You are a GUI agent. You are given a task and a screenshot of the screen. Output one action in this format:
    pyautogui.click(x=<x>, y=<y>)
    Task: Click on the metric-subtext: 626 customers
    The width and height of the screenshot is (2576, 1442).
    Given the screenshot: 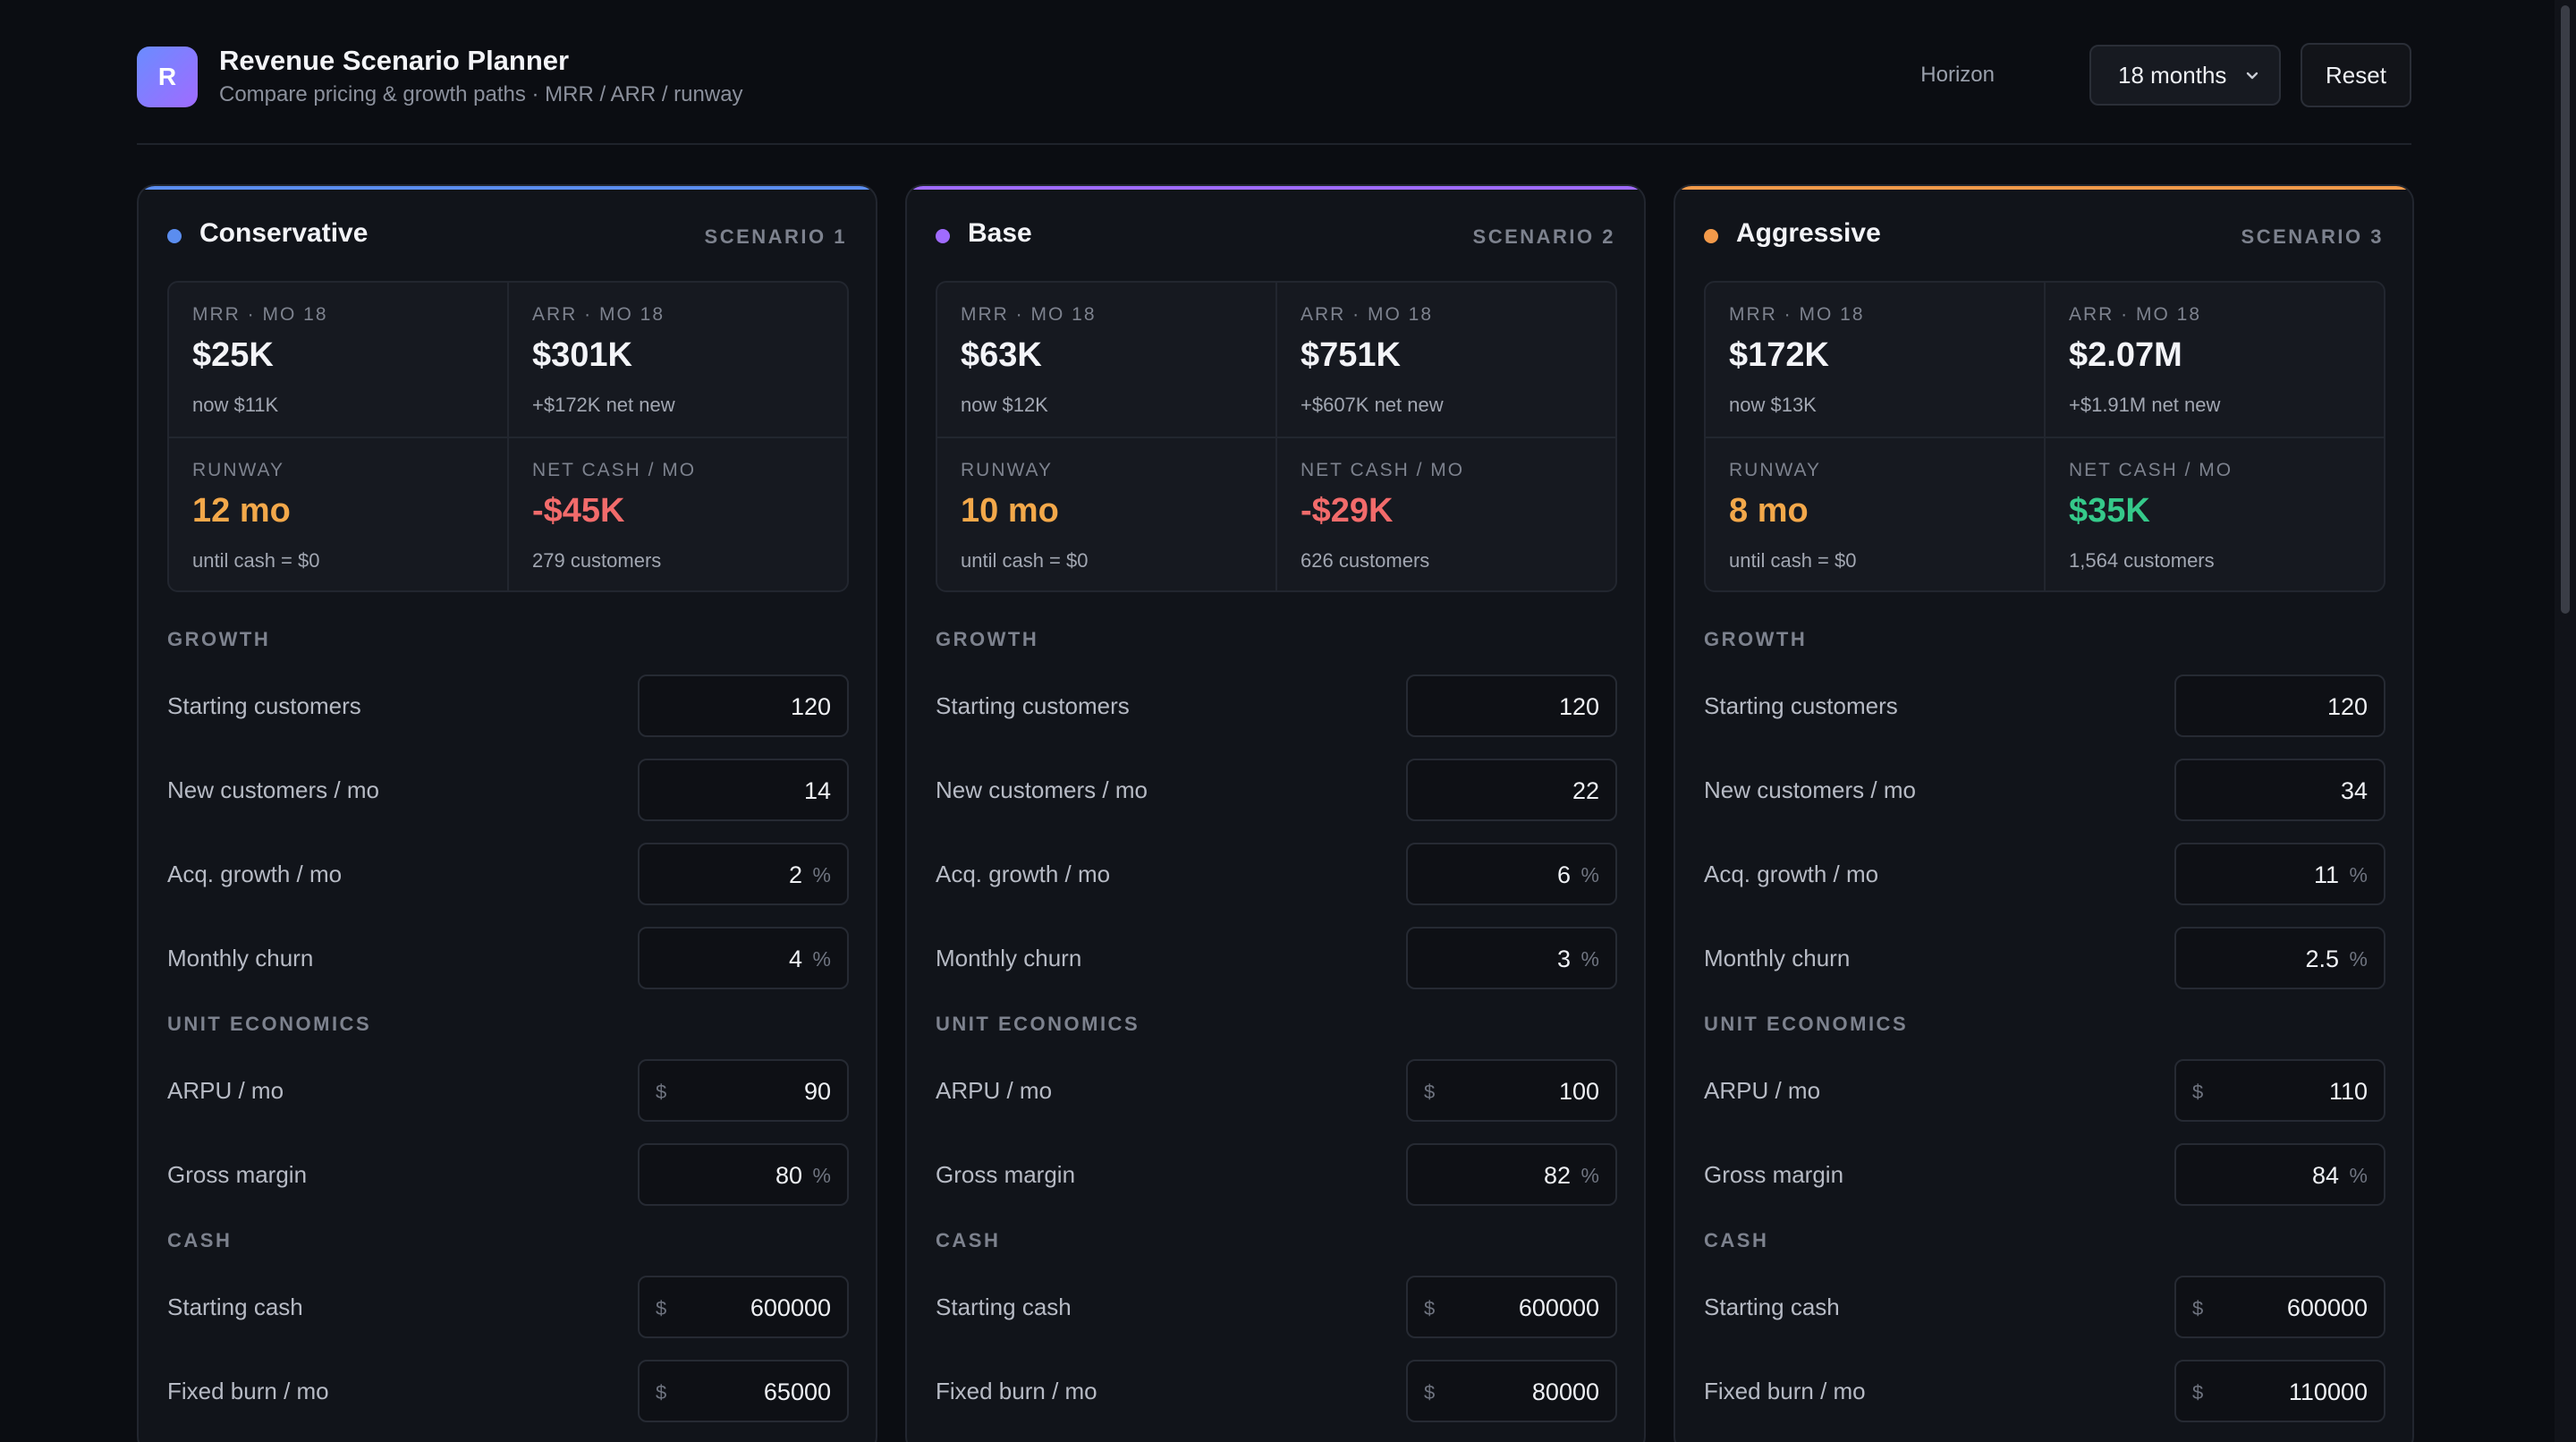 What is the action you would take?
    pyautogui.click(x=1365, y=560)
    